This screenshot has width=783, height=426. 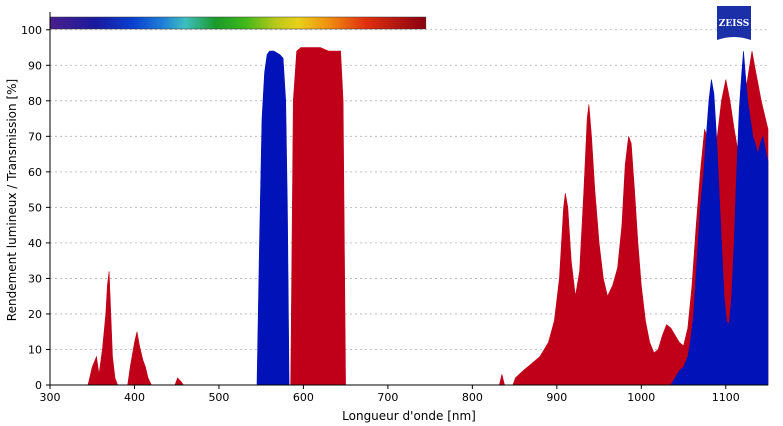 I want to click on y-tick-label: 80, so click(x=35, y=101).